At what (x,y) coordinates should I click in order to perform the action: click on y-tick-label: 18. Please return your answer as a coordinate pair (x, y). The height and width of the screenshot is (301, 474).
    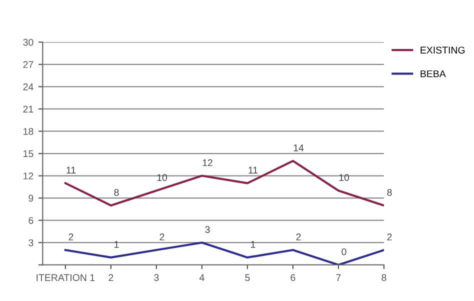
    Looking at the image, I should click on (29, 131).